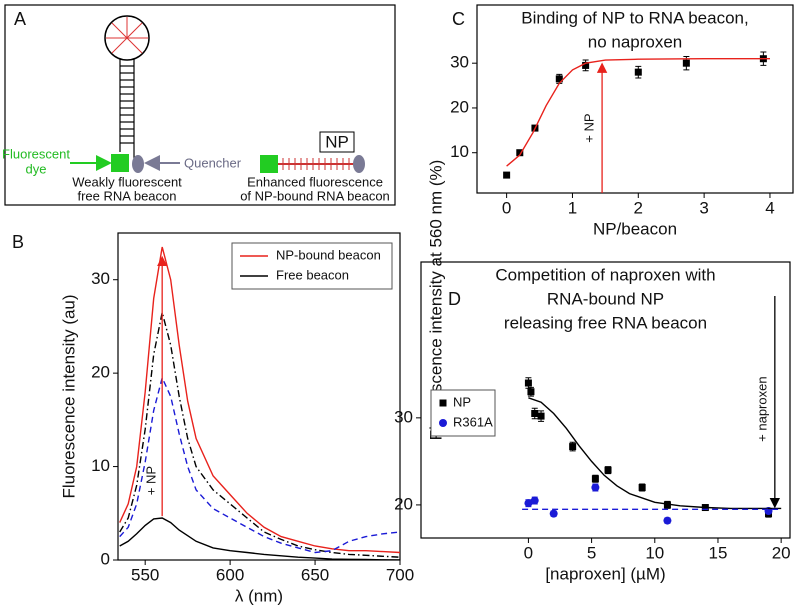 Image resolution: width=800 pixels, height=611 pixels. I want to click on x-tick-label: 650, so click(315, 574).